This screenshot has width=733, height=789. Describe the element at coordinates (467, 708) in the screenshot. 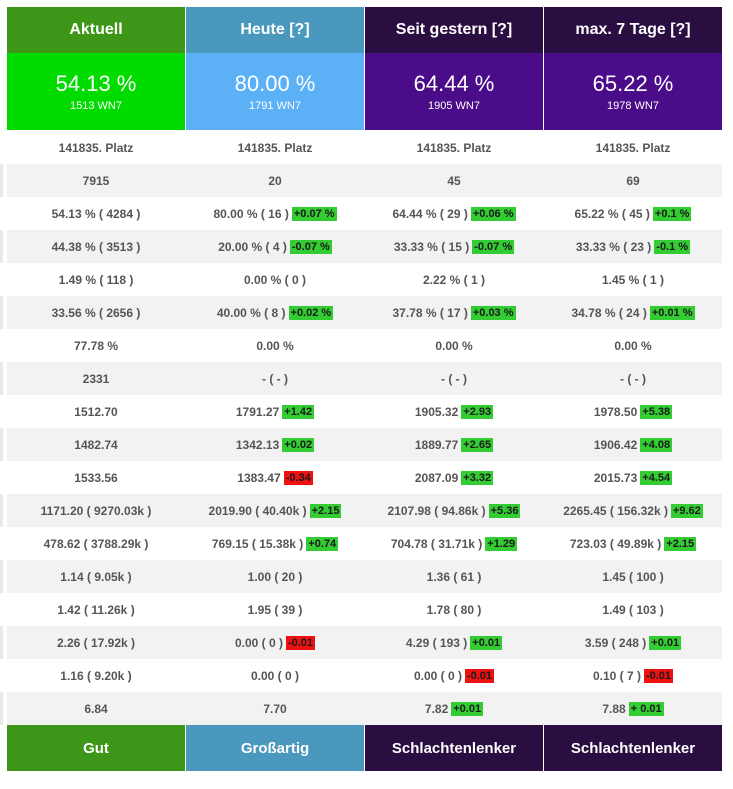

I see `delta-badge-positive: +0.01` at that location.